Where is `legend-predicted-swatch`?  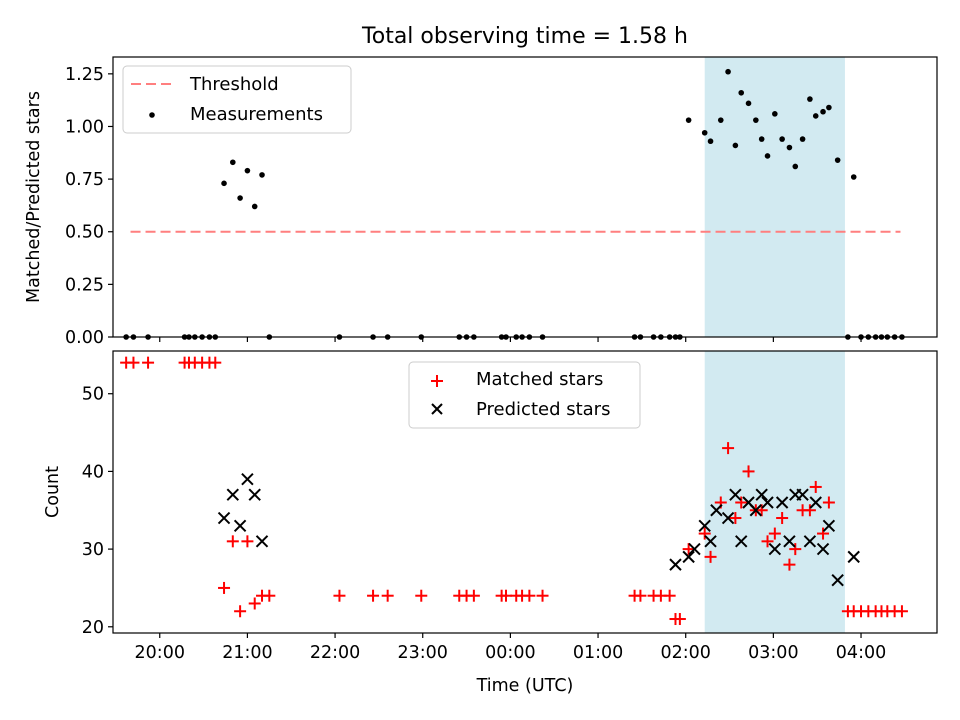 legend-predicted-swatch is located at coordinates (437, 409).